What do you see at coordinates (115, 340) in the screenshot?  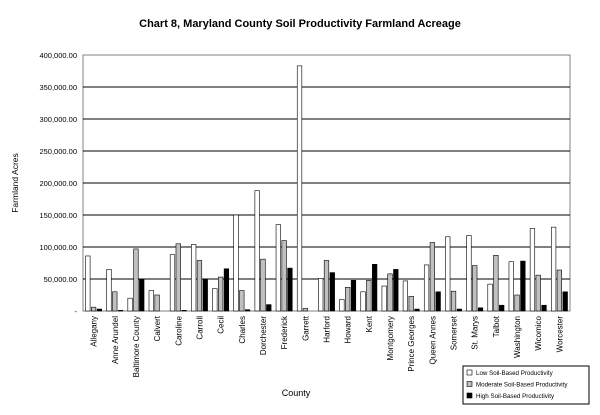 I see `x-tick-label: Anne Arundel` at bounding box center [115, 340].